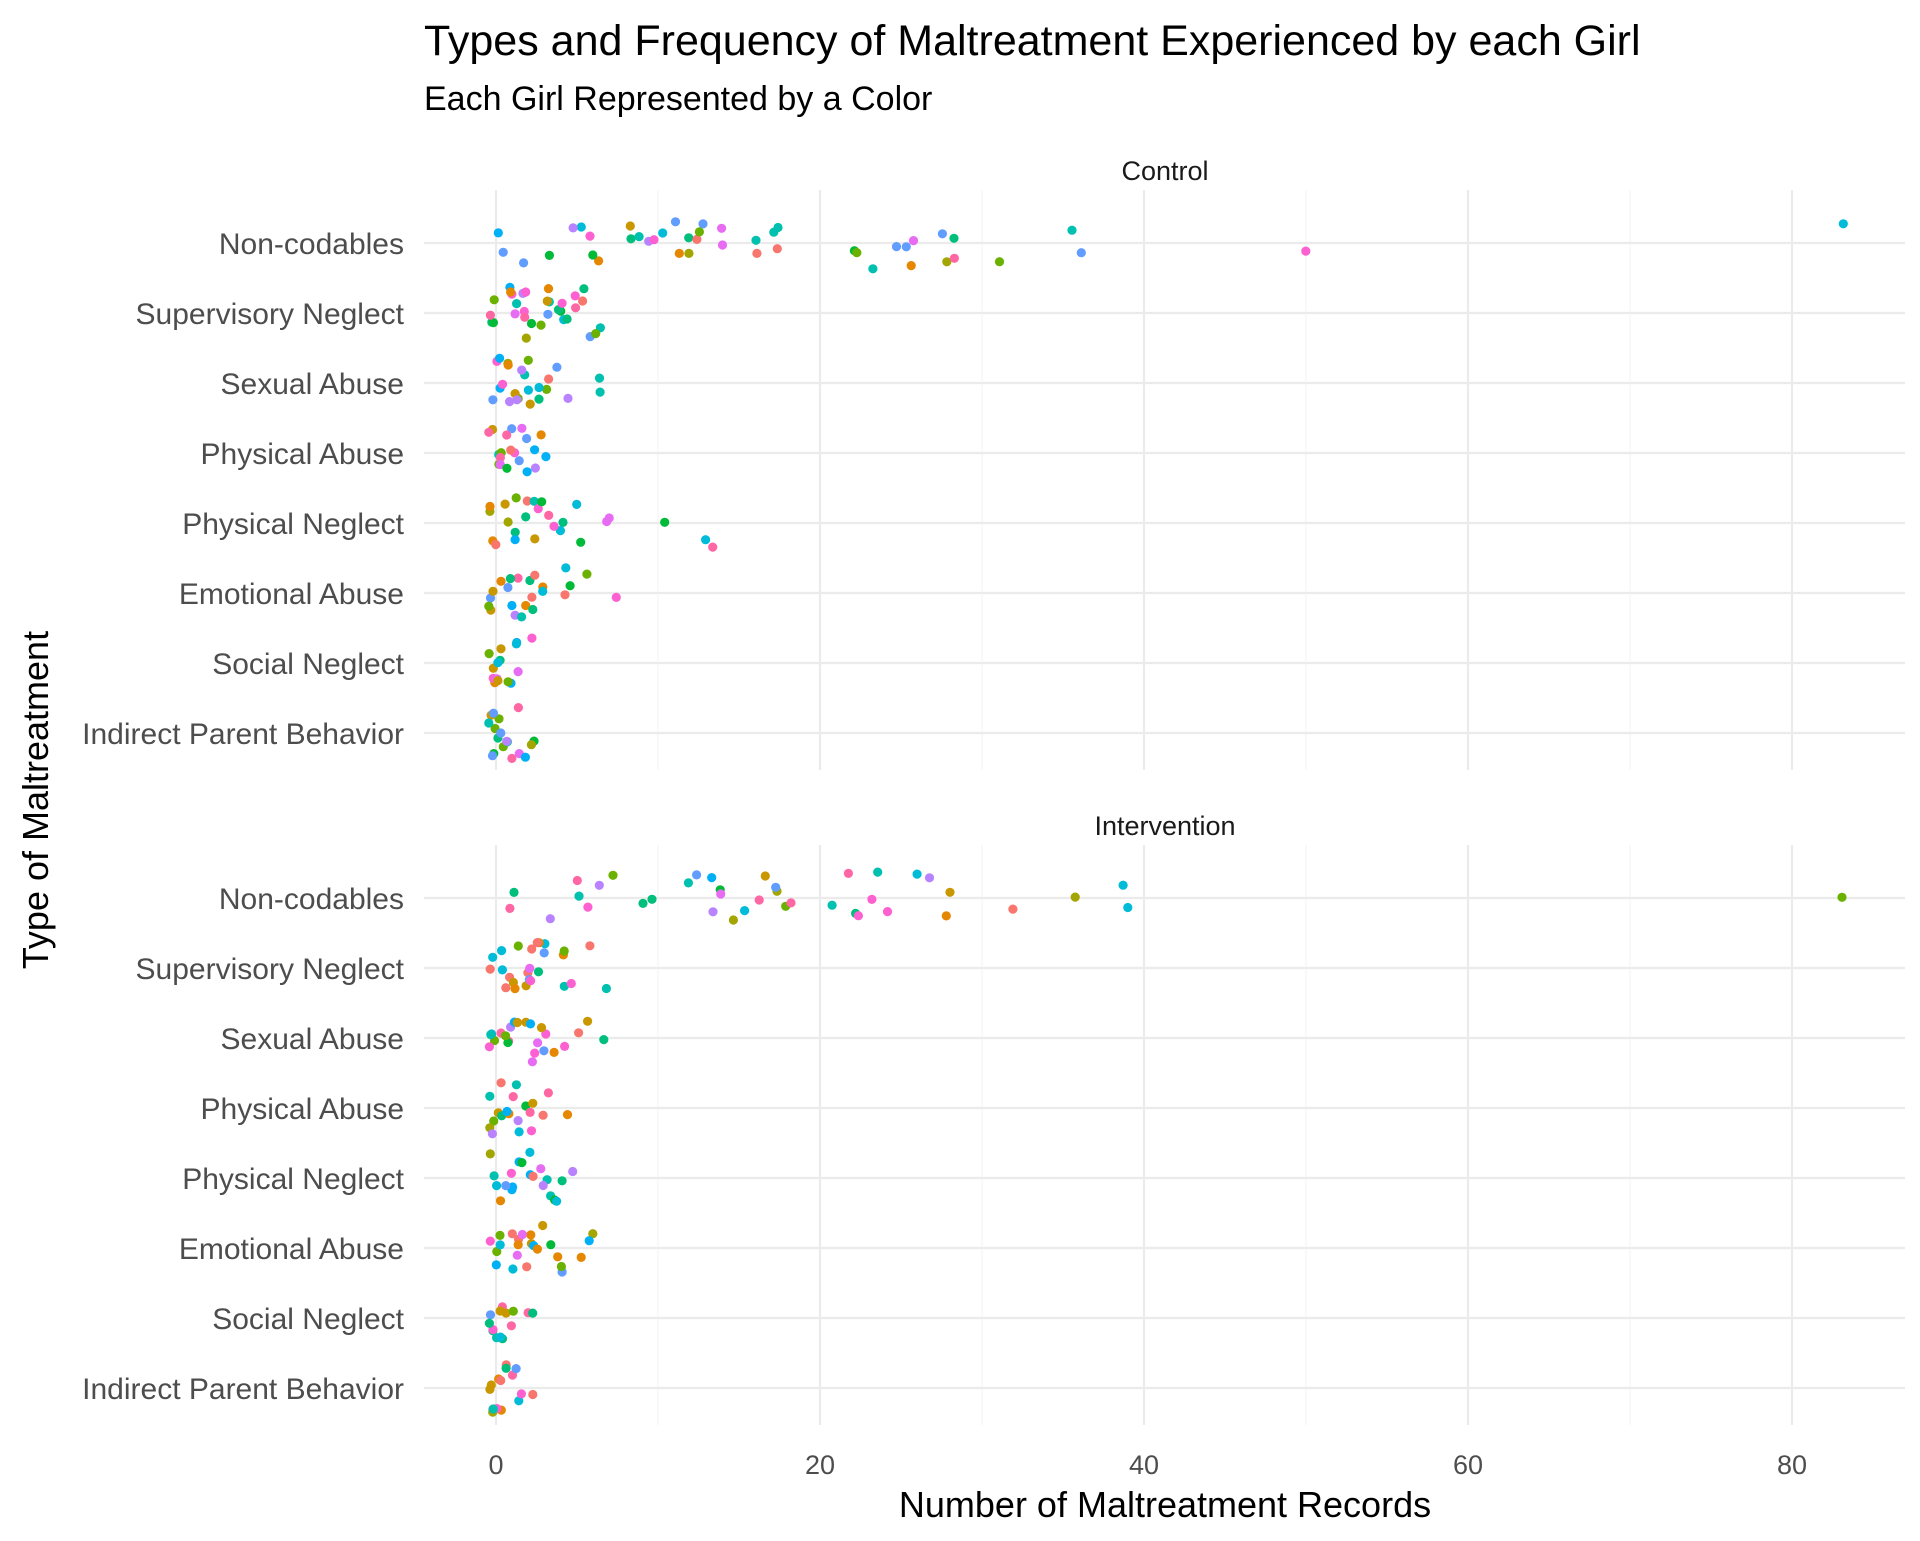 The width and height of the screenshot is (1920, 1541). Describe the element at coordinates (293, 1179) in the screenshot. I see `y-tick-label: Physical Neglect` at that location.